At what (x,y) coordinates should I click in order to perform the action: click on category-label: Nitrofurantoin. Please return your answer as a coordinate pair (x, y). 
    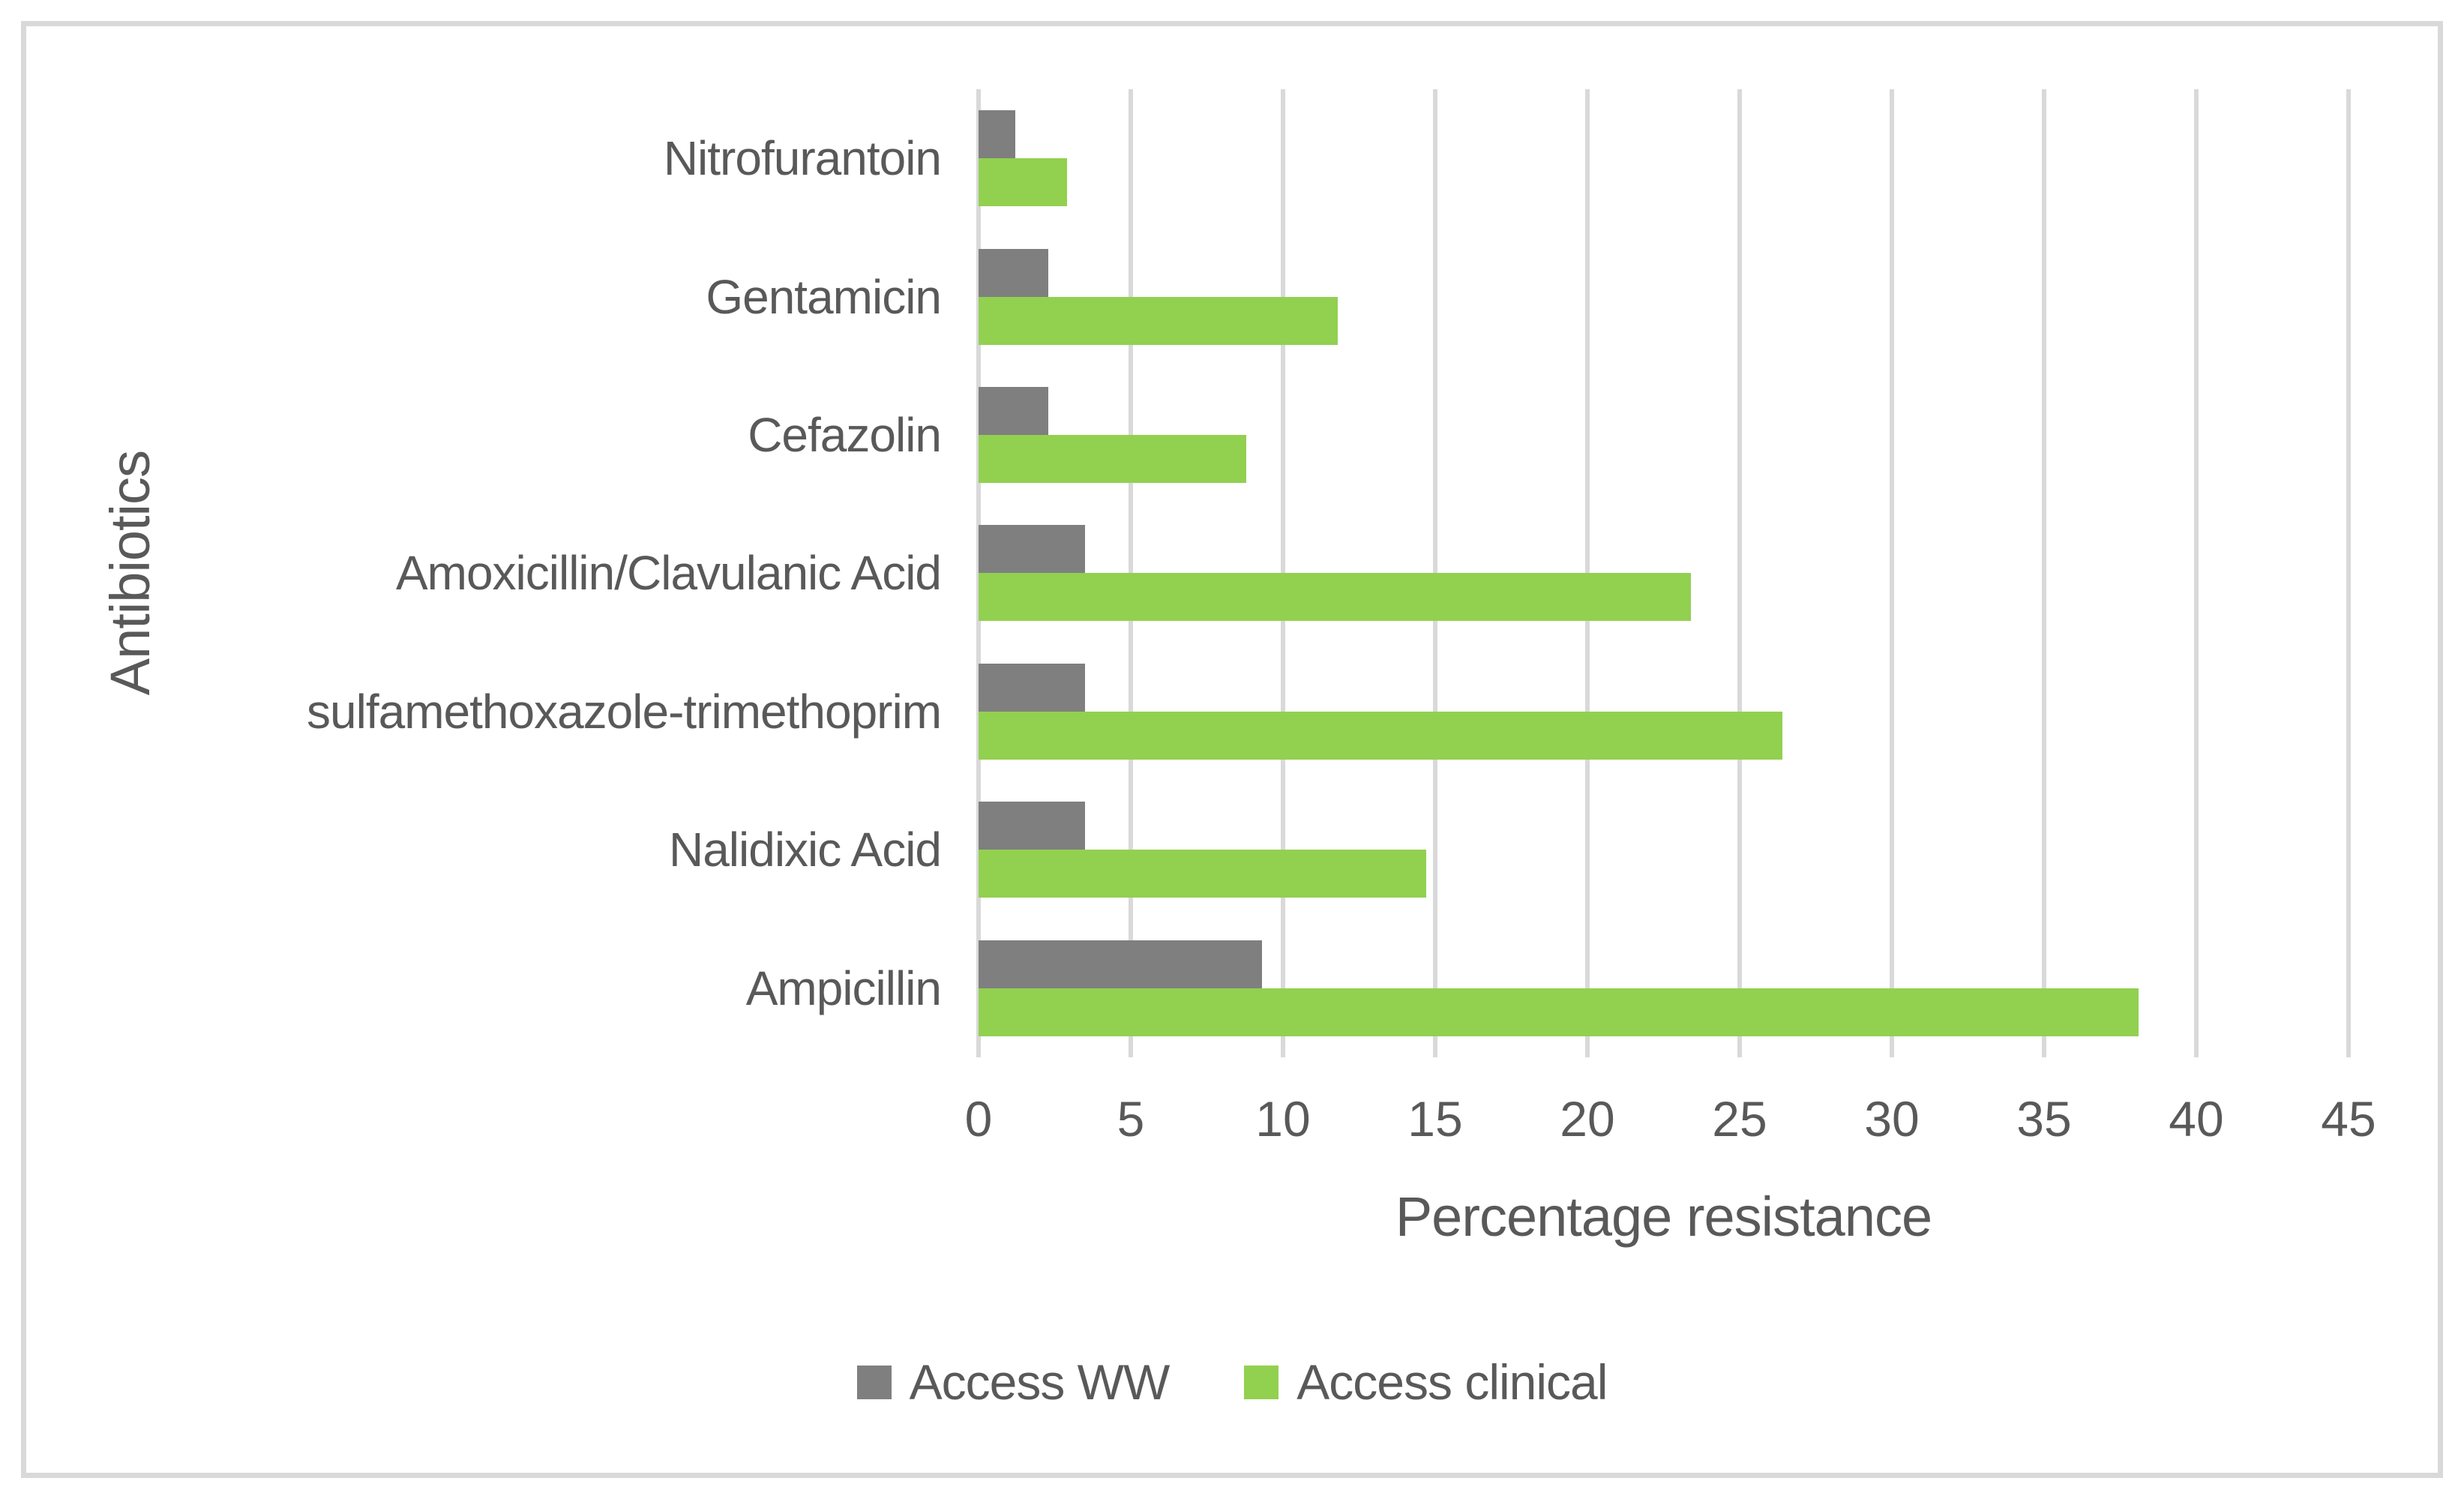
    Looking at the image, I should click on (802, 158).